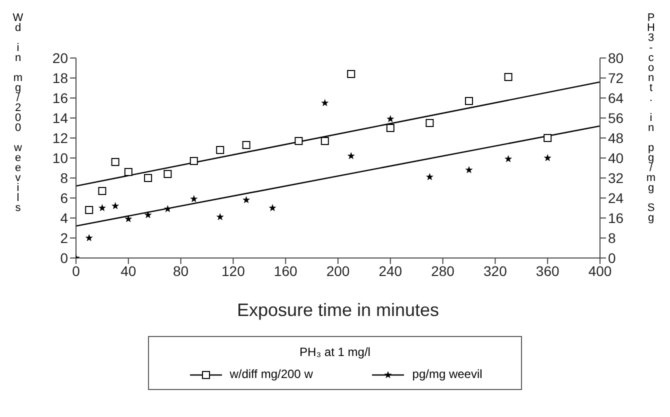 The height and width of the screenshot is (417, 670). Describe the element at coordinates (616, 58) in the screenshot. I see `y2-tick-label: 80` at that location.